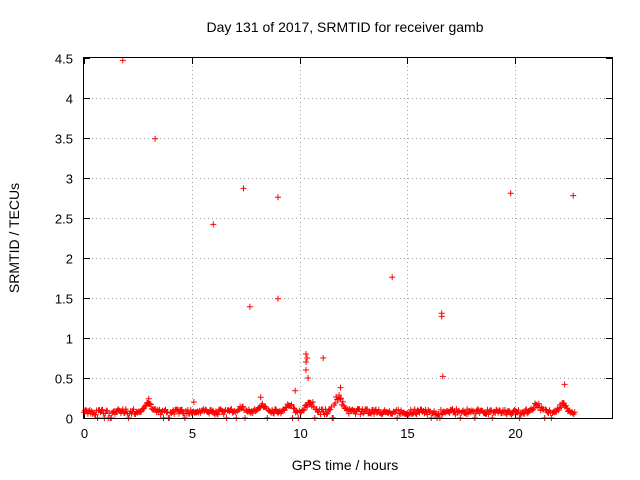 This screenshot has height=480, width=640. What do you see at coordinates (64, 139) in the screenshot?
I see `y-tick-label: 3.5` at bounding box center [64, 139].